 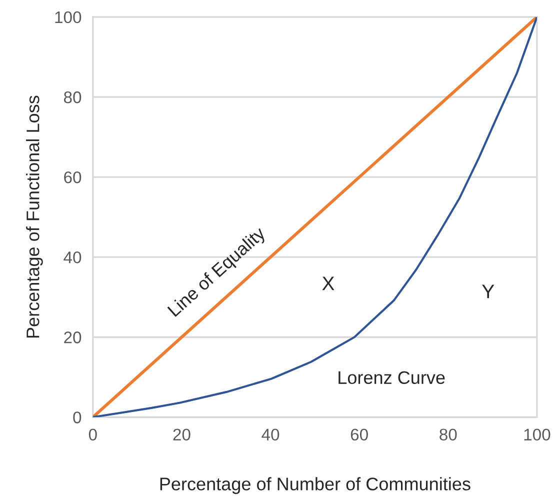 I want to click on annotation: X, so click(x=328, y=283).